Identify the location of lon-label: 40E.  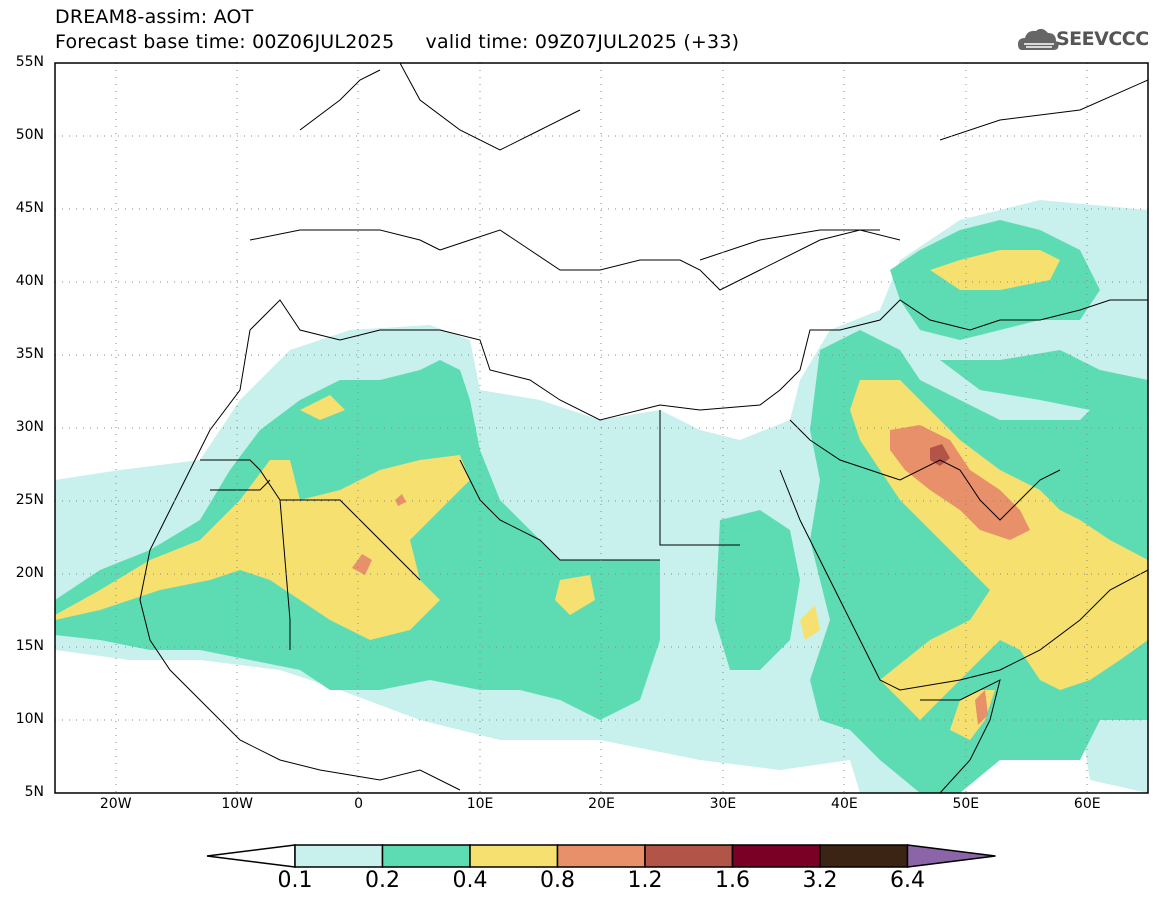
(844, 804).